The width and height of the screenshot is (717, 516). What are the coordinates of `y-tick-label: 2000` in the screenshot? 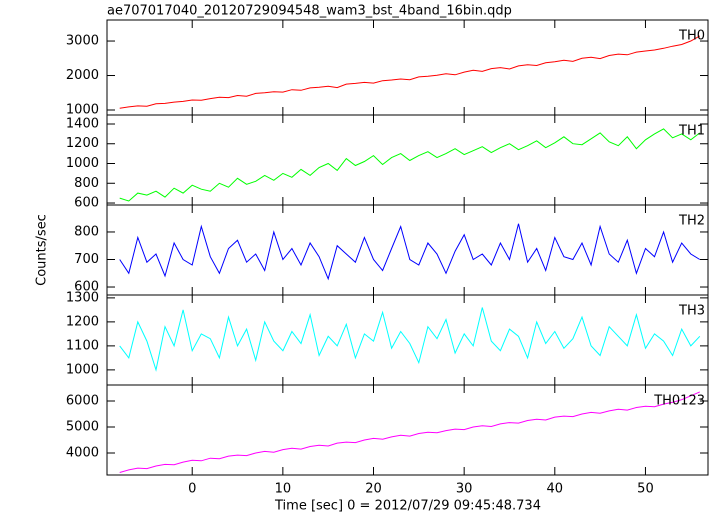 It's located at (82, 75).